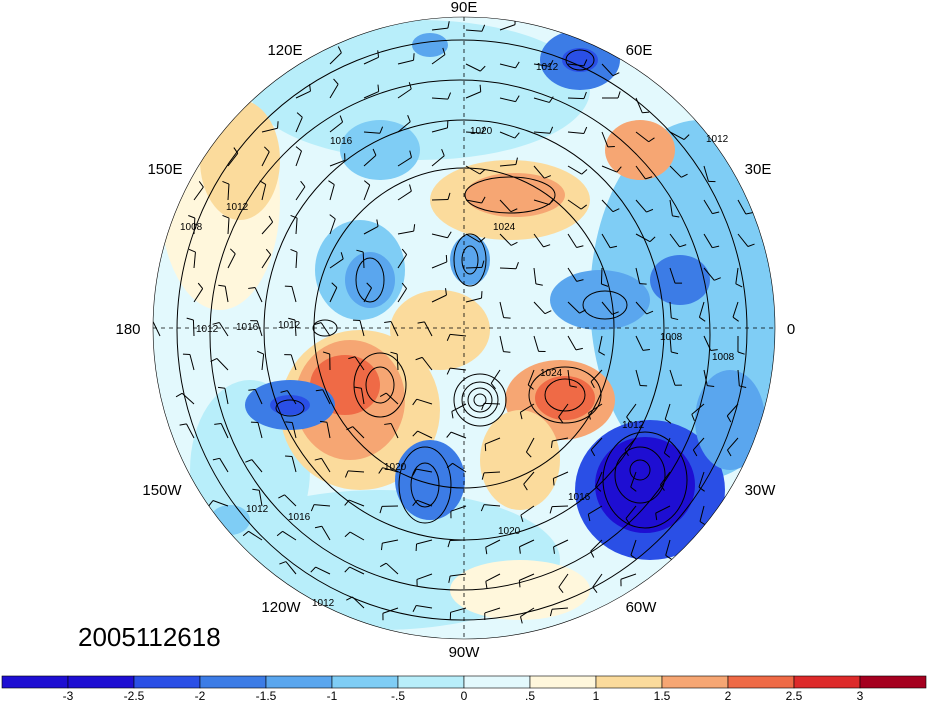  What do you see at coordinates (758, 169) in the screenshot?
I see `longitude-label-30e: 30E` at bounding box center [758, 169].